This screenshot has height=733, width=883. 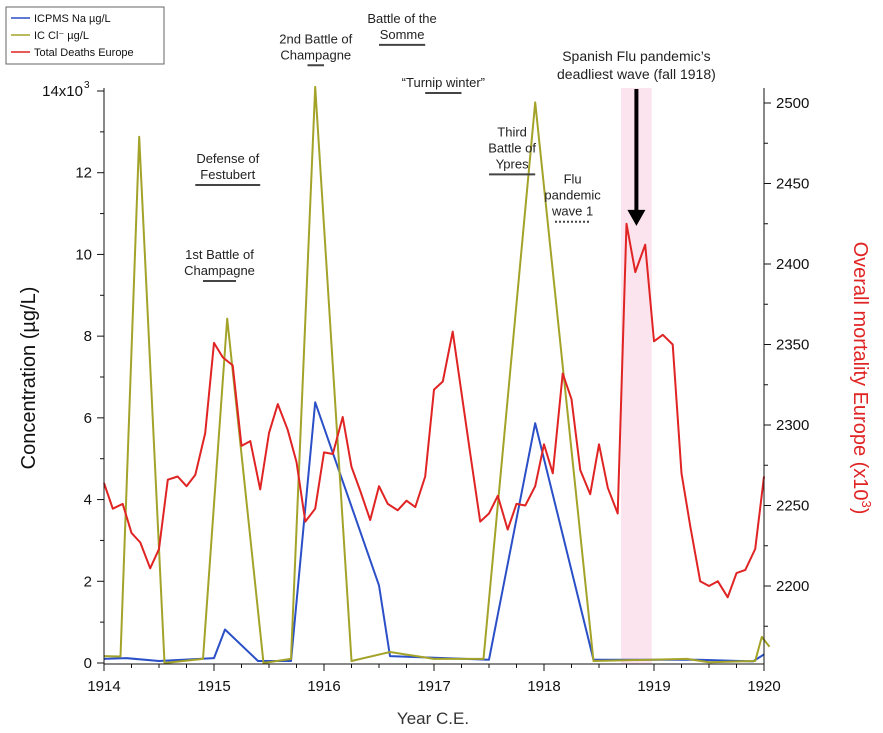 I want to click on annotation-label: deadliest wave (fall 1918), so click(x=636, y=74).